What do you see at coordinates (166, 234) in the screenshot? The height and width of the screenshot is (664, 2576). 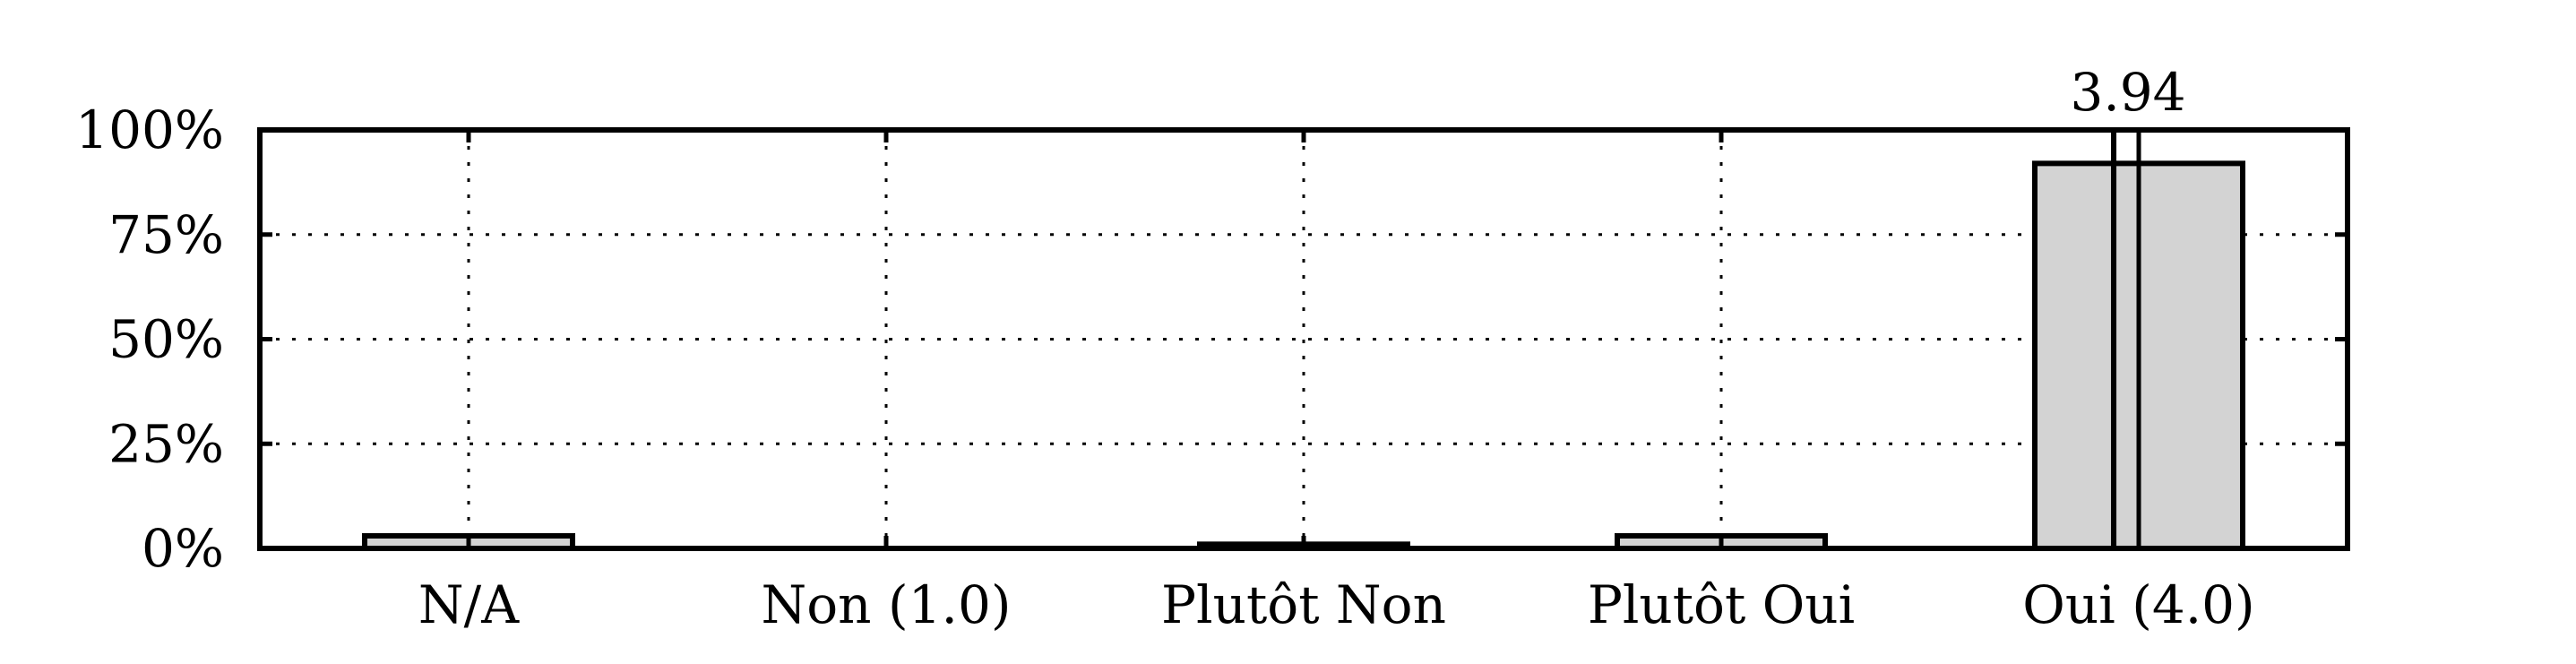 I see `y-tick-label: 75%` at bounding box center [166, 234].